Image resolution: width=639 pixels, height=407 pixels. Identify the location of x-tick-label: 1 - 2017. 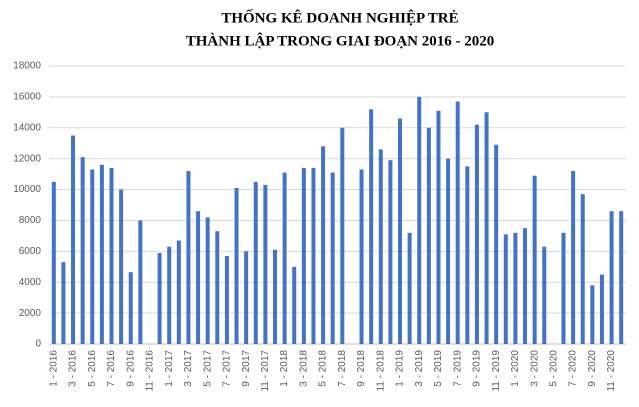
(169, 368).